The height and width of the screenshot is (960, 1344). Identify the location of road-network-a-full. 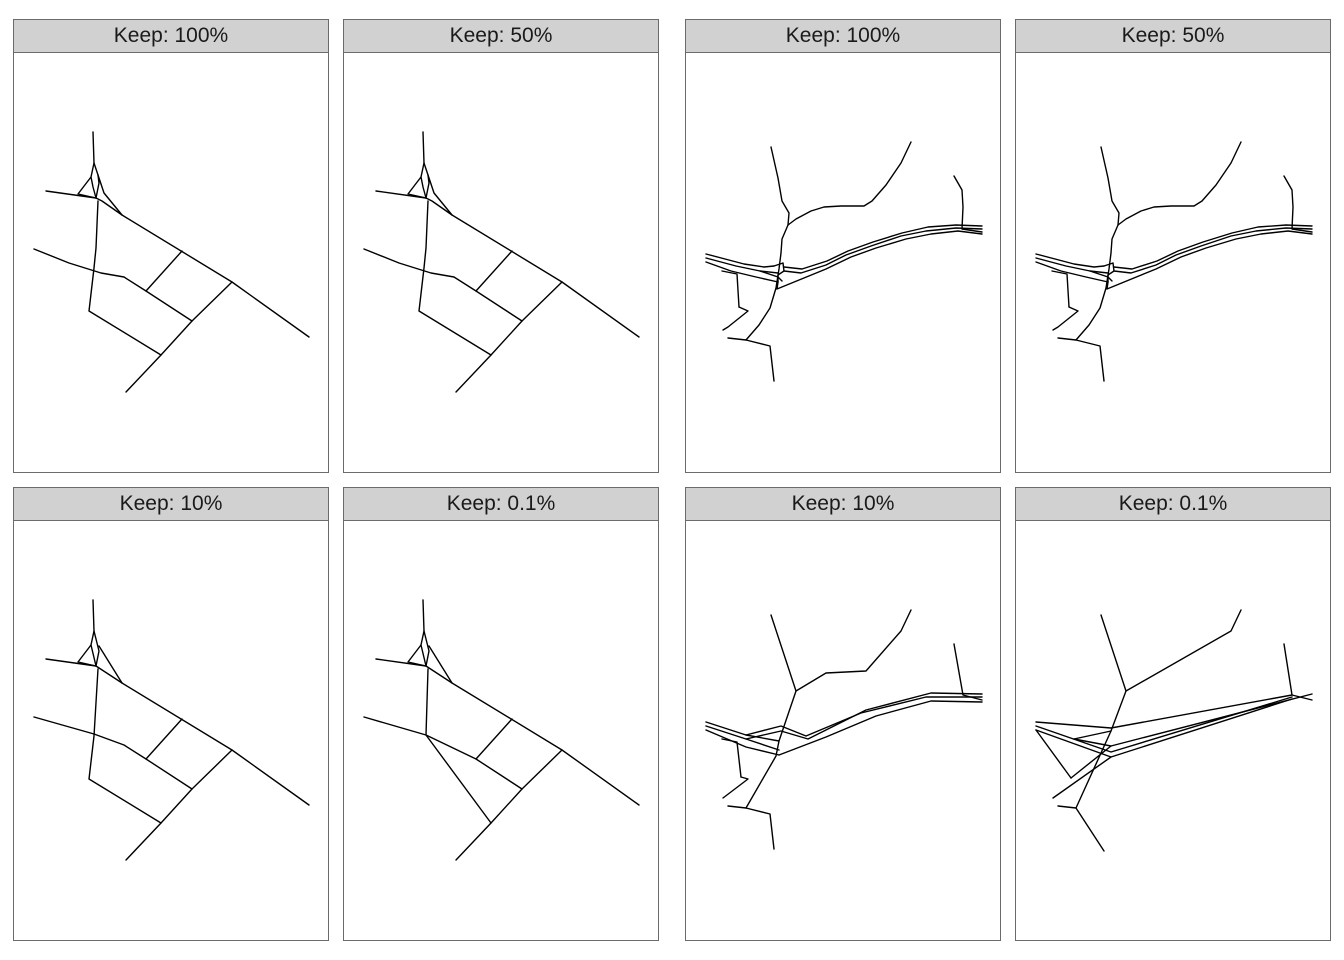
(171, 262).